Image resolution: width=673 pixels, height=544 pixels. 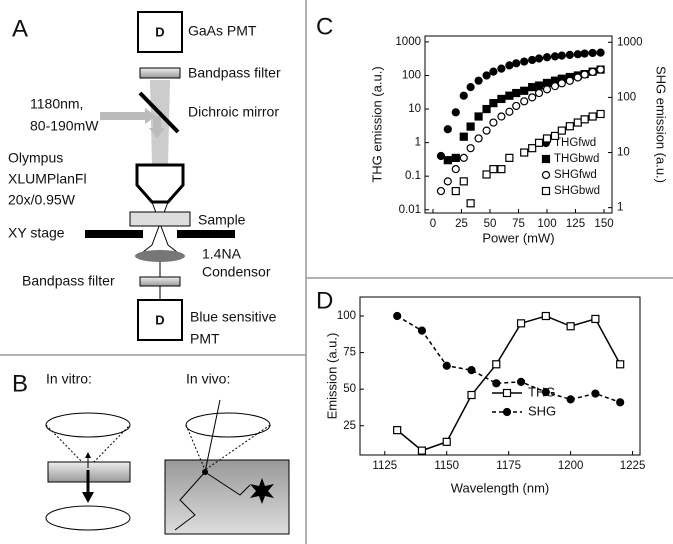 What do you see at coordinates (630, 42) in the screenshot?
I see `y2-tick-label: 1000` at bounding box center [630, 42].